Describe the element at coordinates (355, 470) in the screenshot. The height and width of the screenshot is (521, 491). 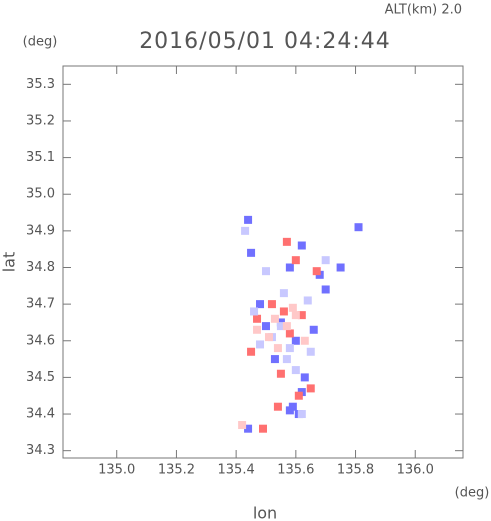
I see `x-tick-label: 135.8` at that location.